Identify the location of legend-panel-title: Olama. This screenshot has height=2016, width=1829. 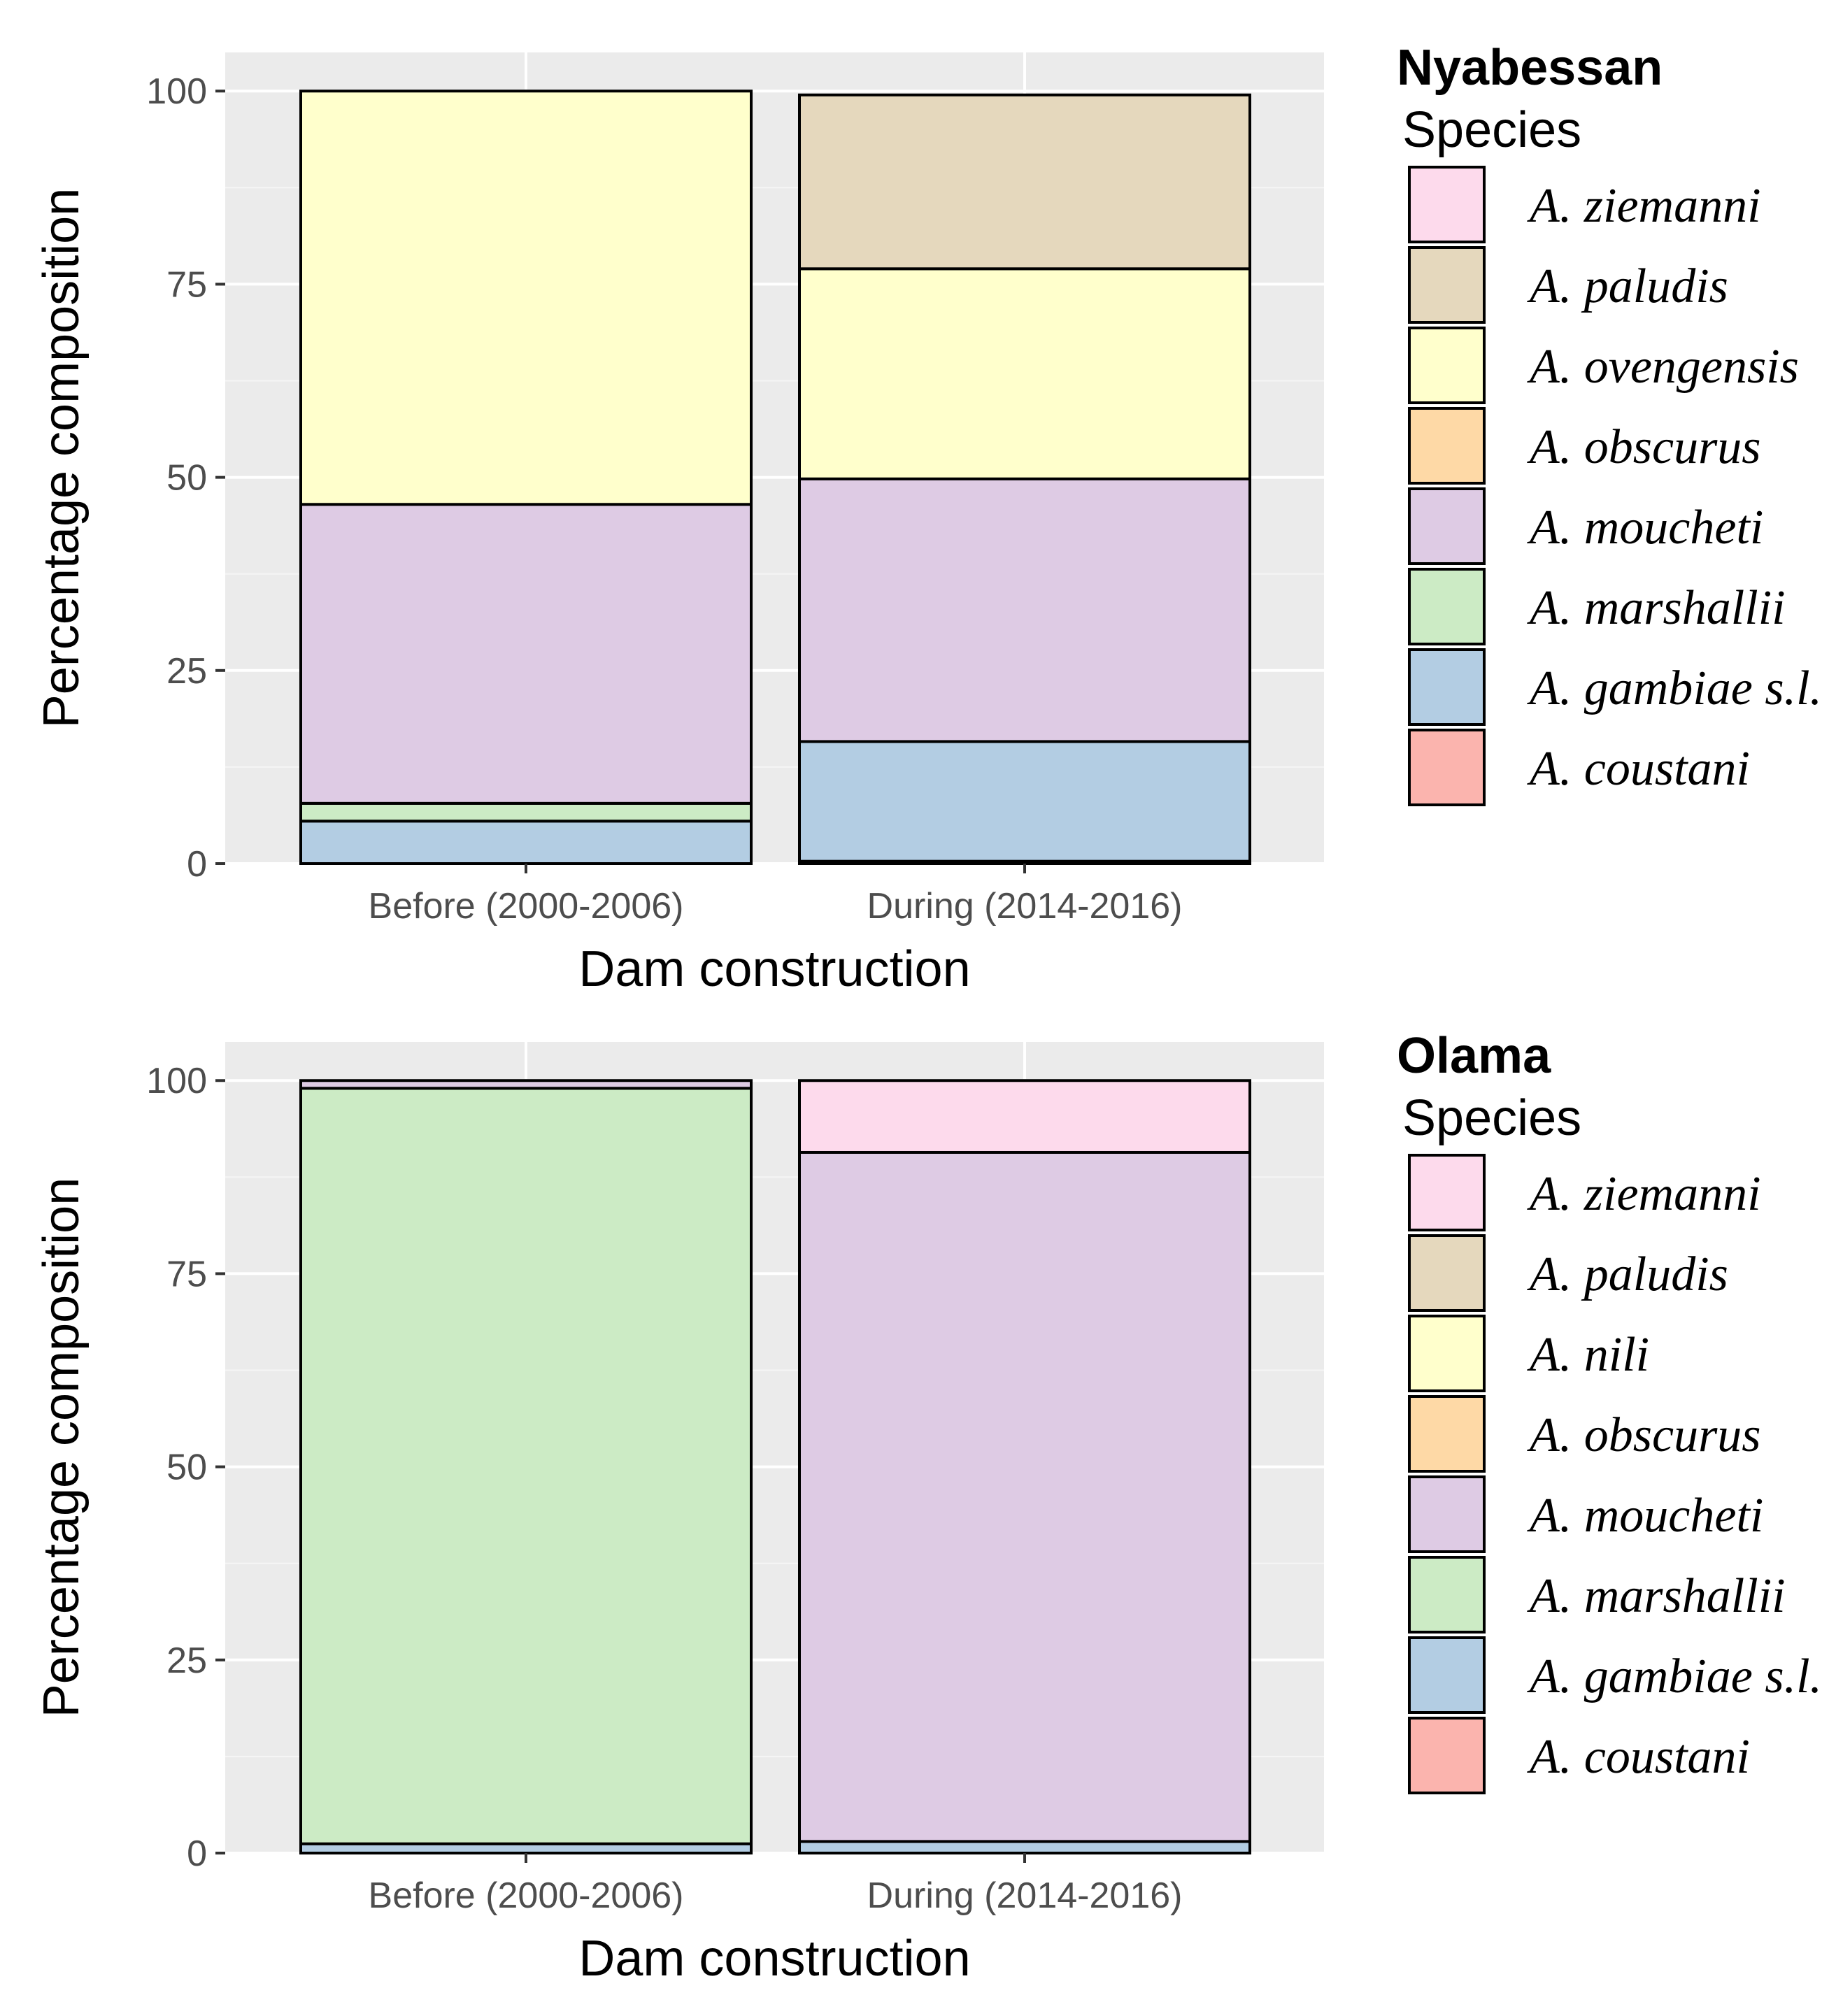
(1474, 1056).